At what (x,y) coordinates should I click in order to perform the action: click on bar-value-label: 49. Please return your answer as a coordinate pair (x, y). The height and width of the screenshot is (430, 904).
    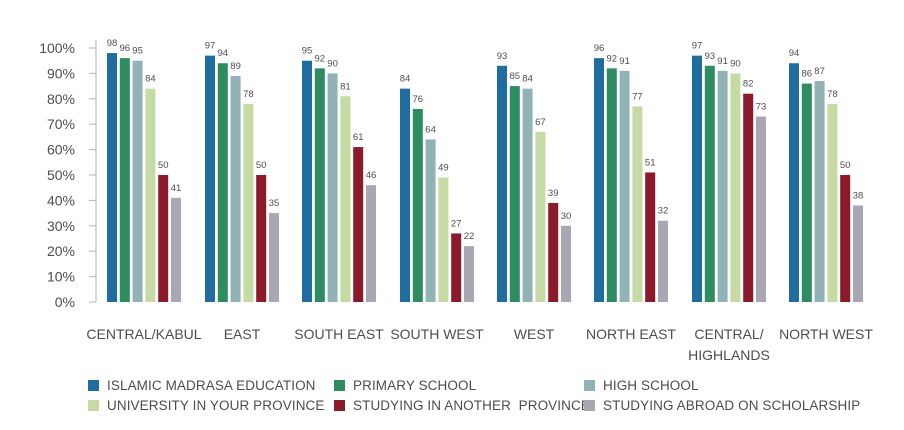
    Looking at the image, I should click on (443, 168).